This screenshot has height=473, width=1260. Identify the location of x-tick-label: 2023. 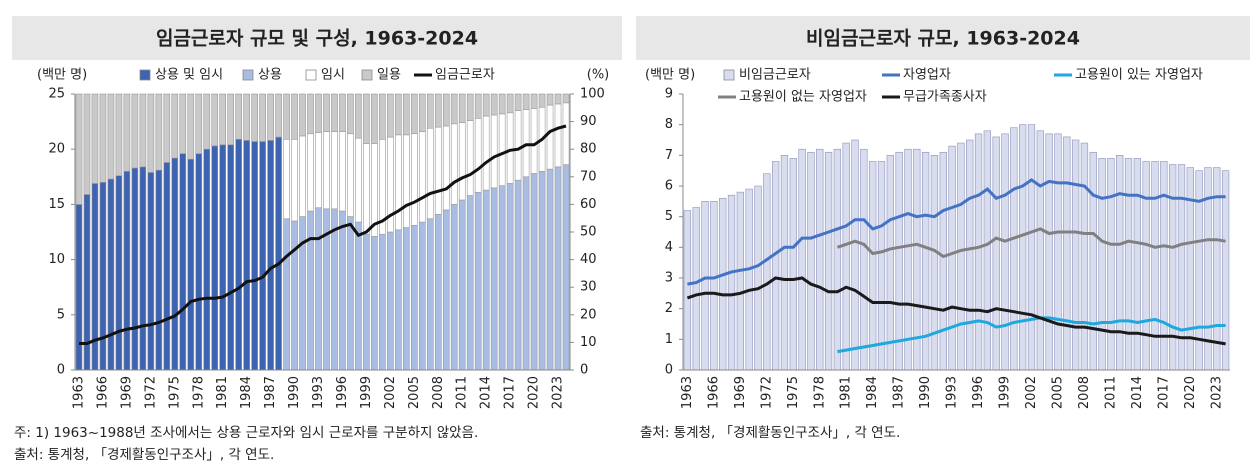
(558, 392).